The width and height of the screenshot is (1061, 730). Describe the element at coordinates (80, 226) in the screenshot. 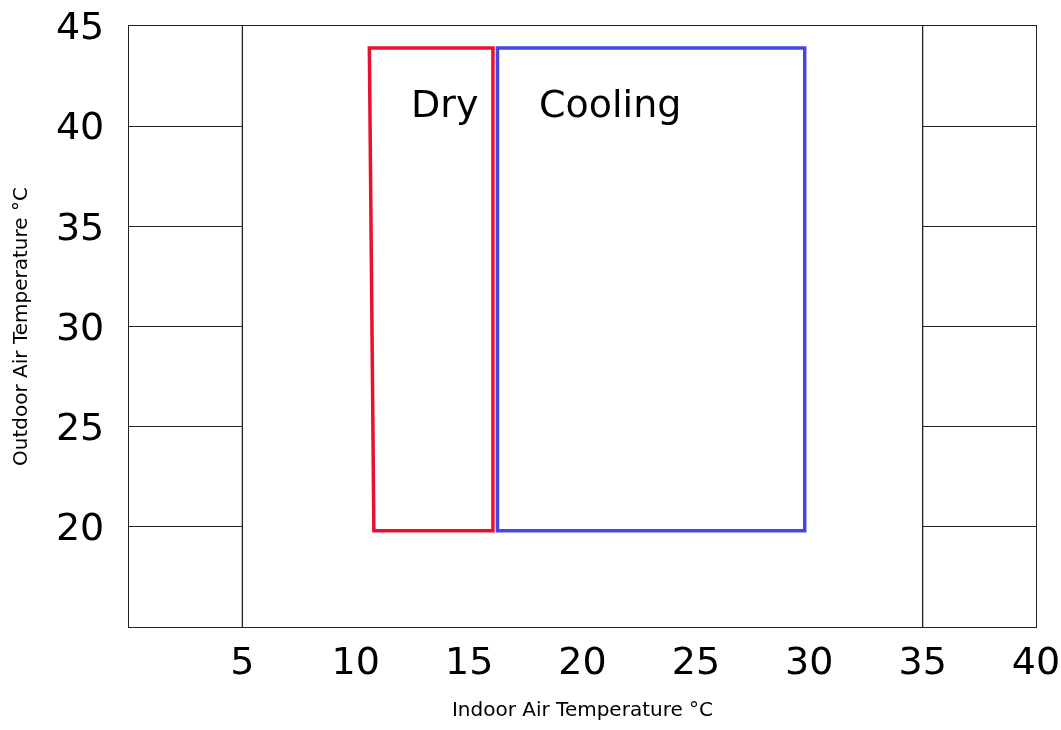

I see `y-tick-label: 35` at that location.